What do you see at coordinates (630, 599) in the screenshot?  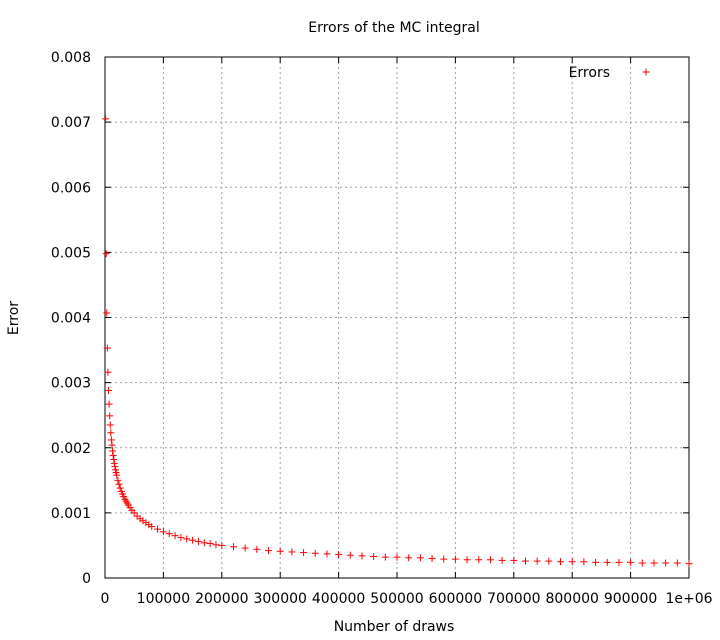 I see `x-tick-label: 900000` at bounding box center [630, 599].